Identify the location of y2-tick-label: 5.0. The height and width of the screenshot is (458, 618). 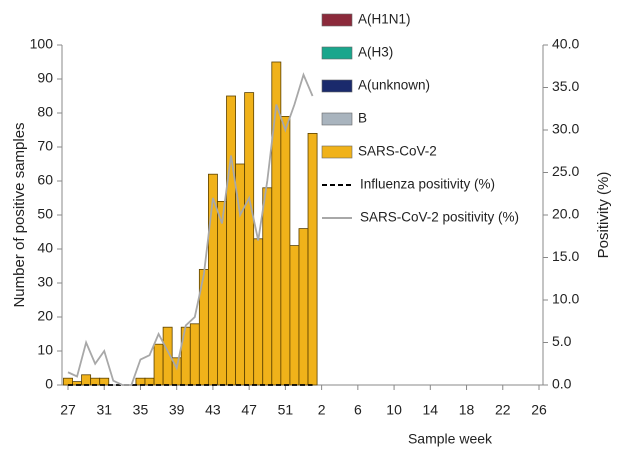
(562, 341).